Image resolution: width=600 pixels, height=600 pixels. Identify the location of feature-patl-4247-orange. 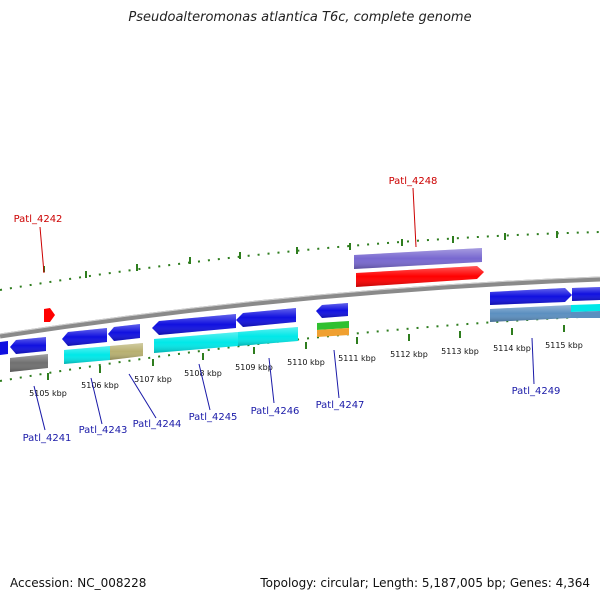
(333, 332).